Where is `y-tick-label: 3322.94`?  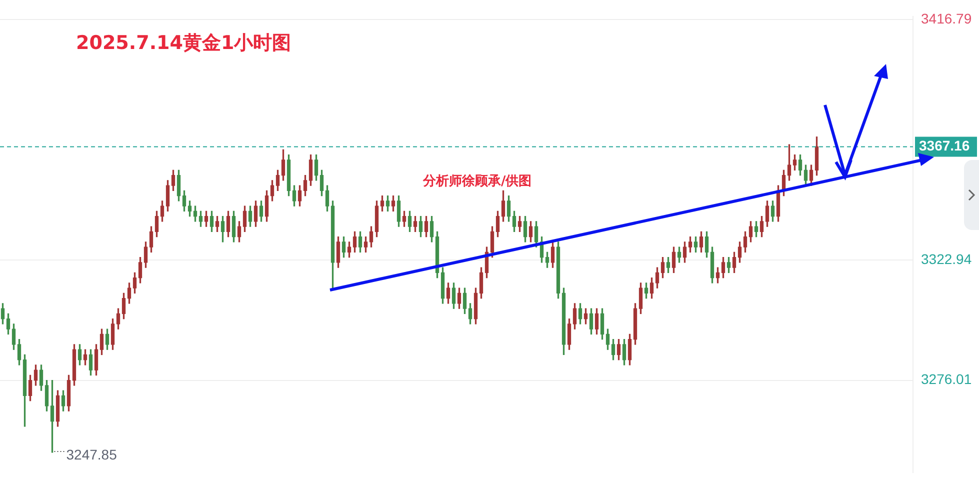 y-tick-label: 3322.94 is located at coordinates (946, 258).